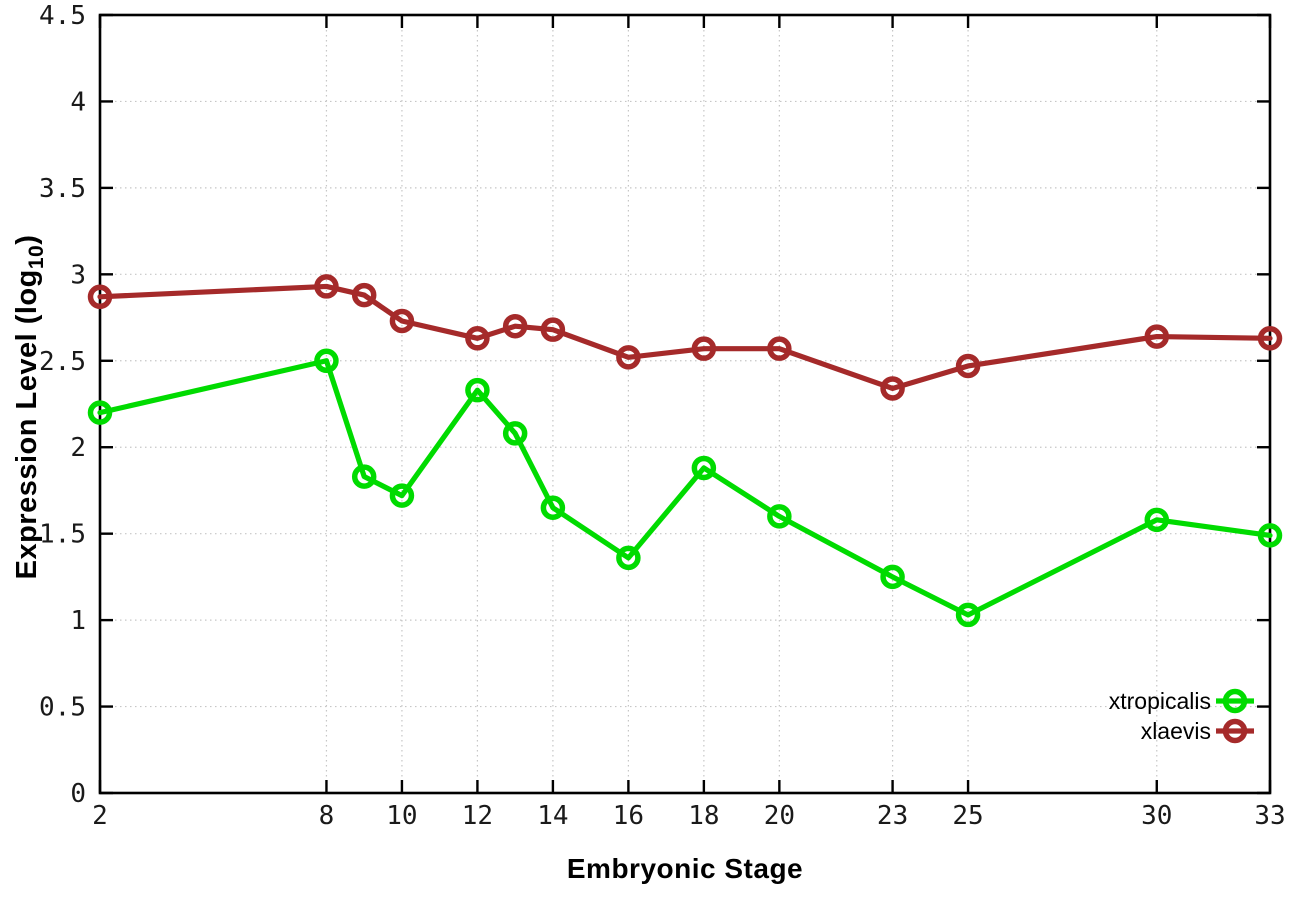 Image resolution: width=1296 pixels, height=907 pixels. I want to click on legend-marker-xtropicalis, so click(1235, 701).